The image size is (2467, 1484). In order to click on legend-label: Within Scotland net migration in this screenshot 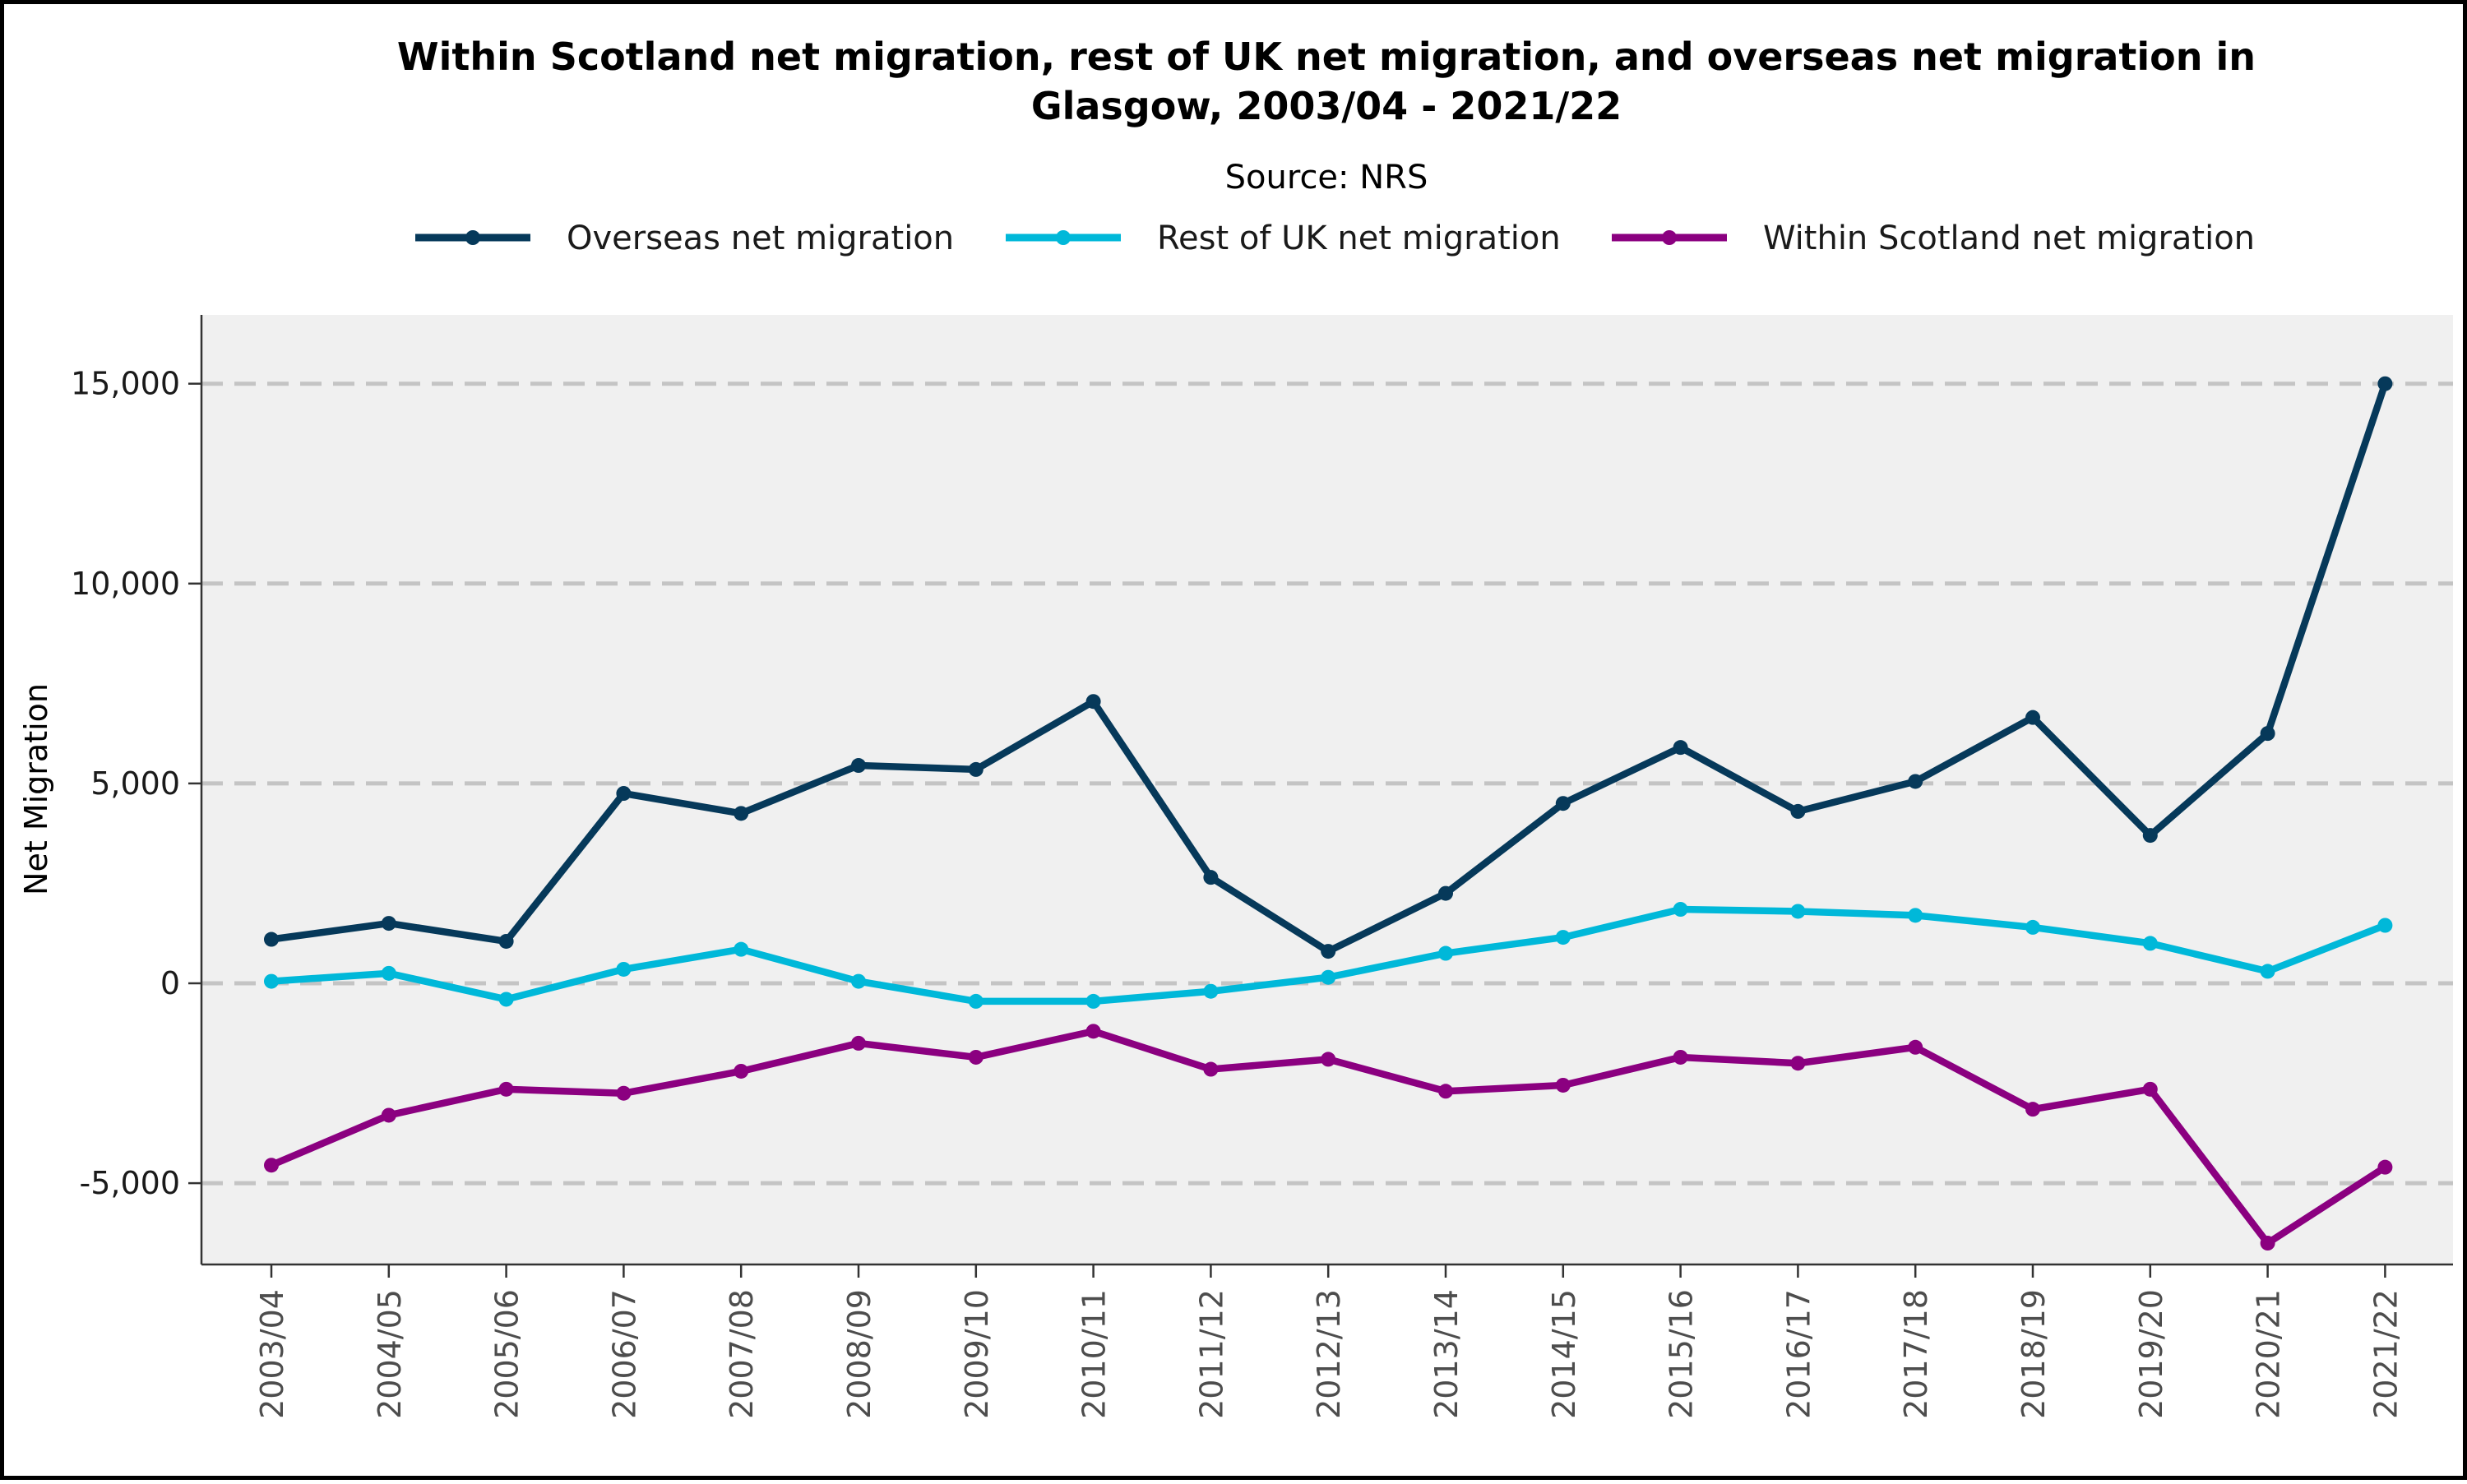, I will do `click(2009, 239)`.